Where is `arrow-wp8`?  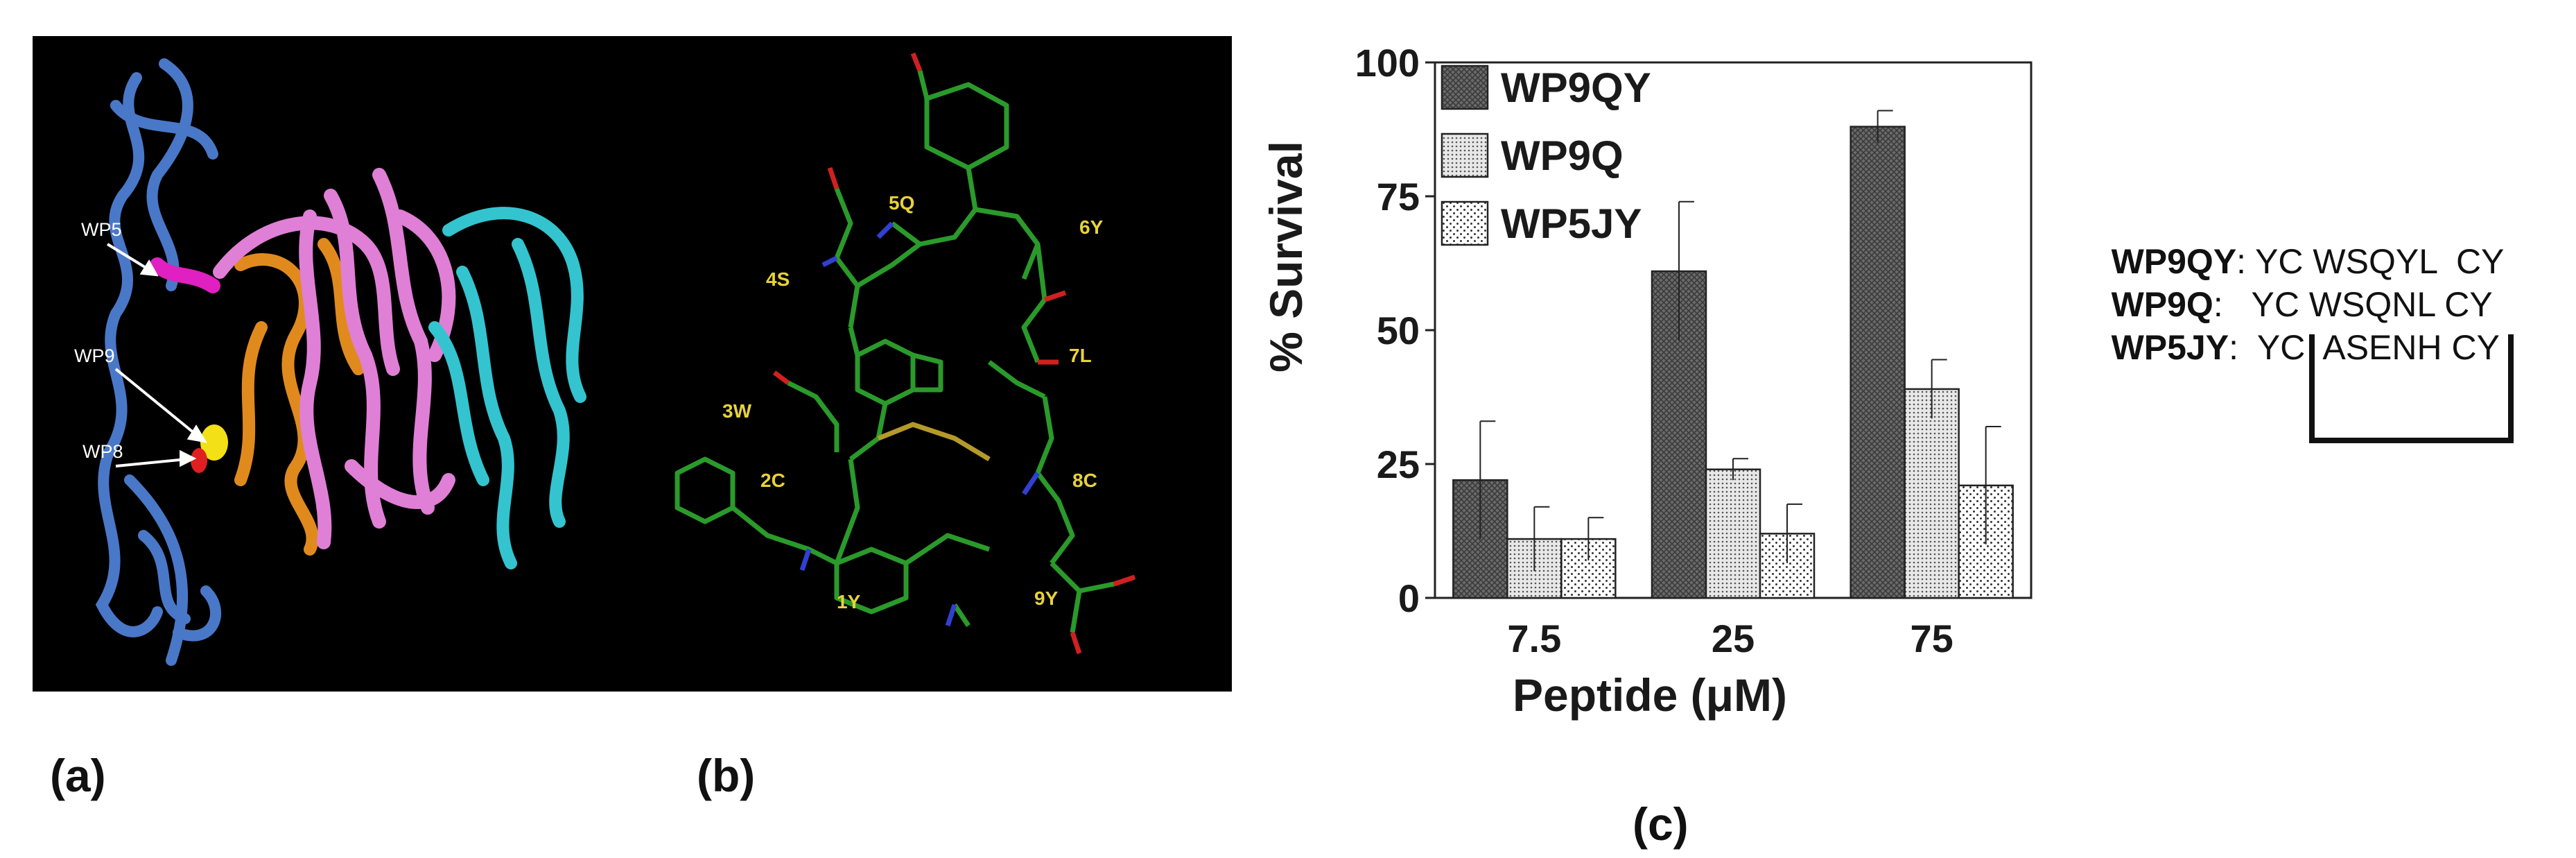 arrow-wp8 is located at coordinates (151, 462).